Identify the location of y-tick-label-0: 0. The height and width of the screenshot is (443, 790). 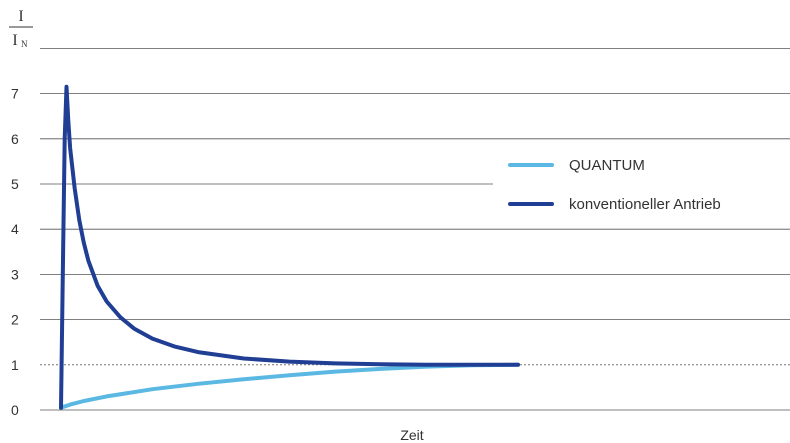
(15, 410).